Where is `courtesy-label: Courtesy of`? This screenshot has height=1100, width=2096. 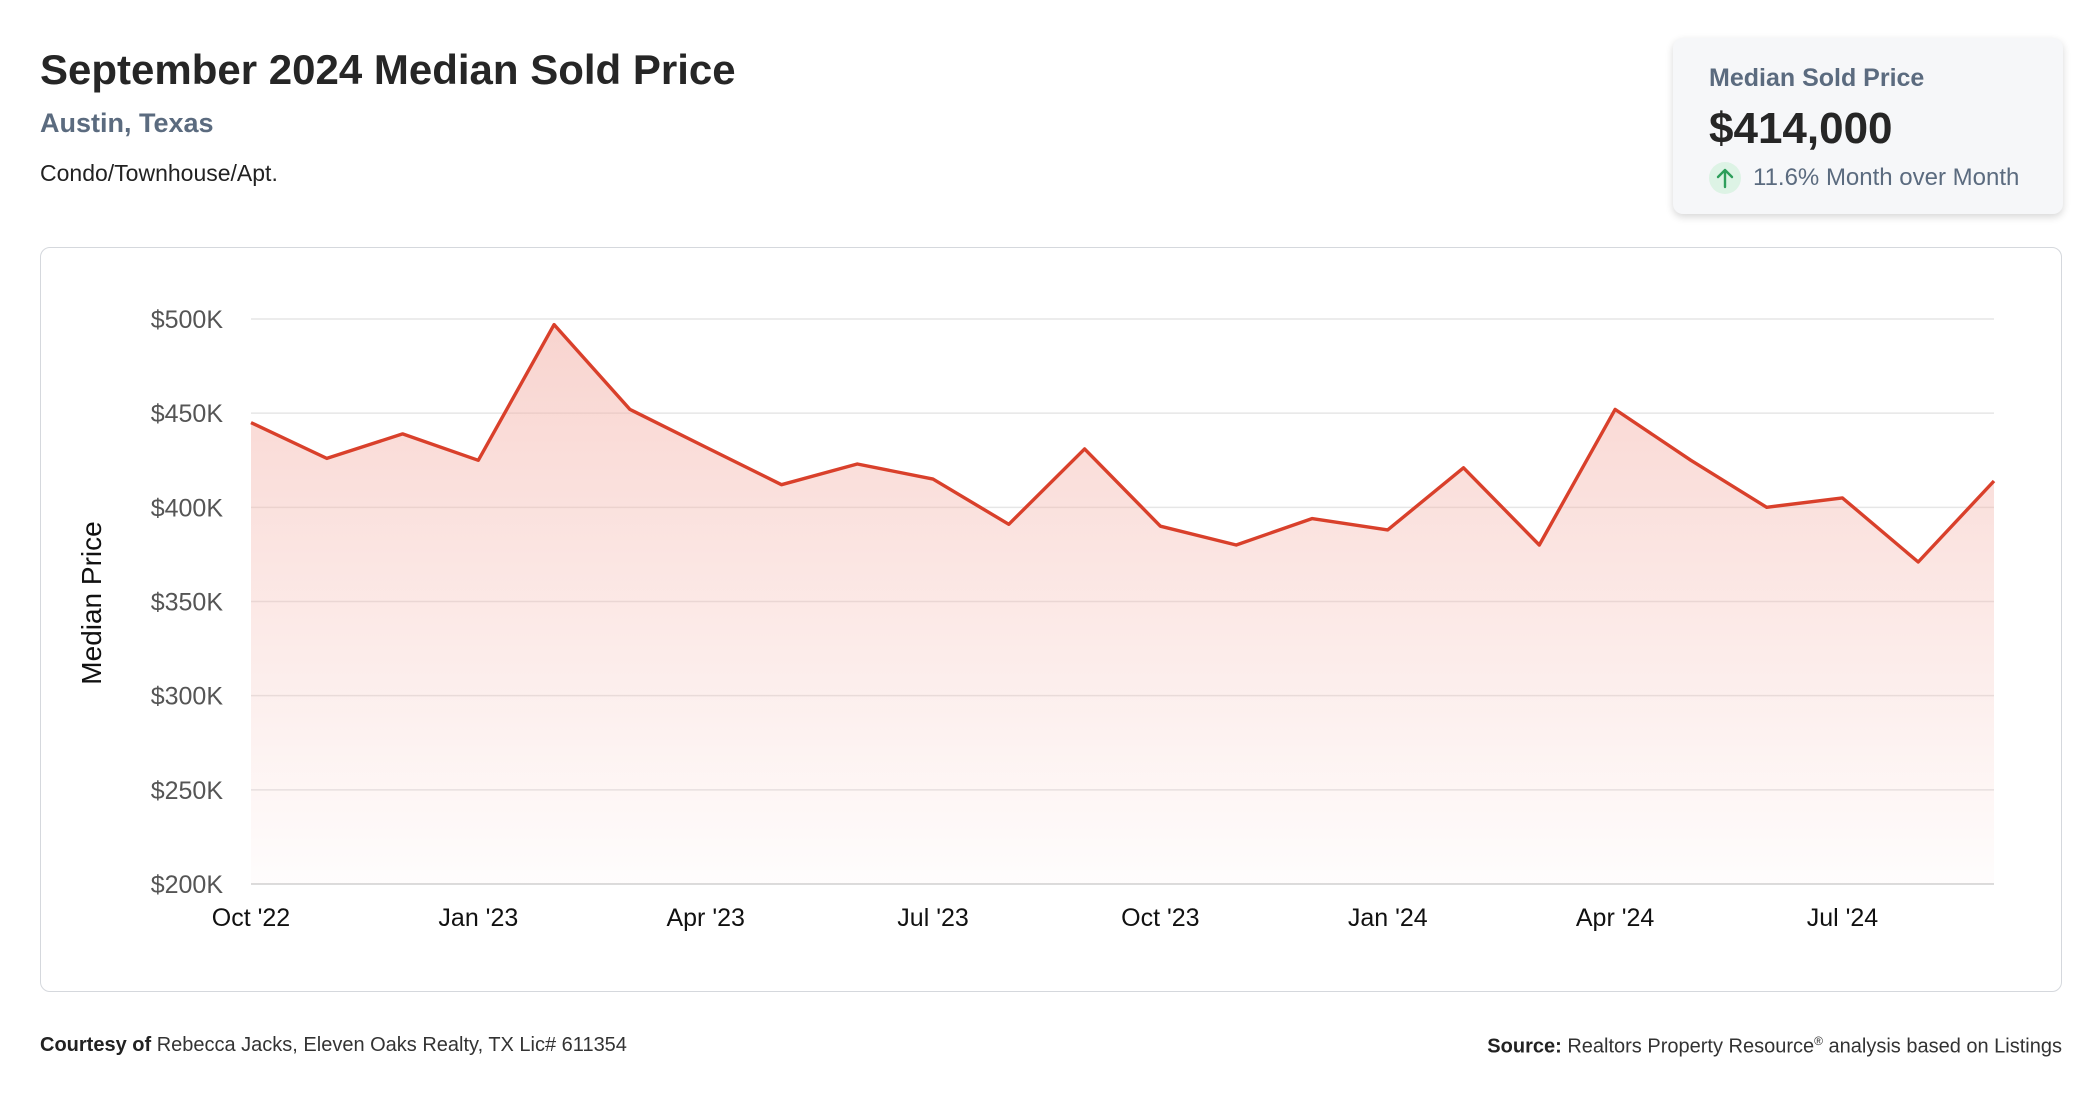 courtesy-label: Courtesy of is located at coordinates (96, 1045).